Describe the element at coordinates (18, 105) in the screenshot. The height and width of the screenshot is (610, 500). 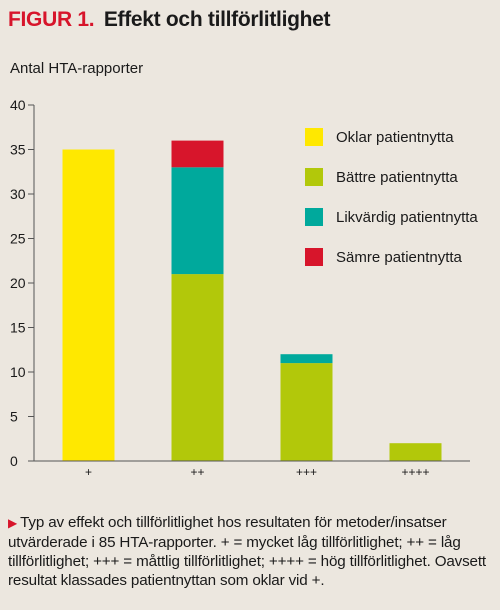
I see `y-tick-label: 40` at that location.